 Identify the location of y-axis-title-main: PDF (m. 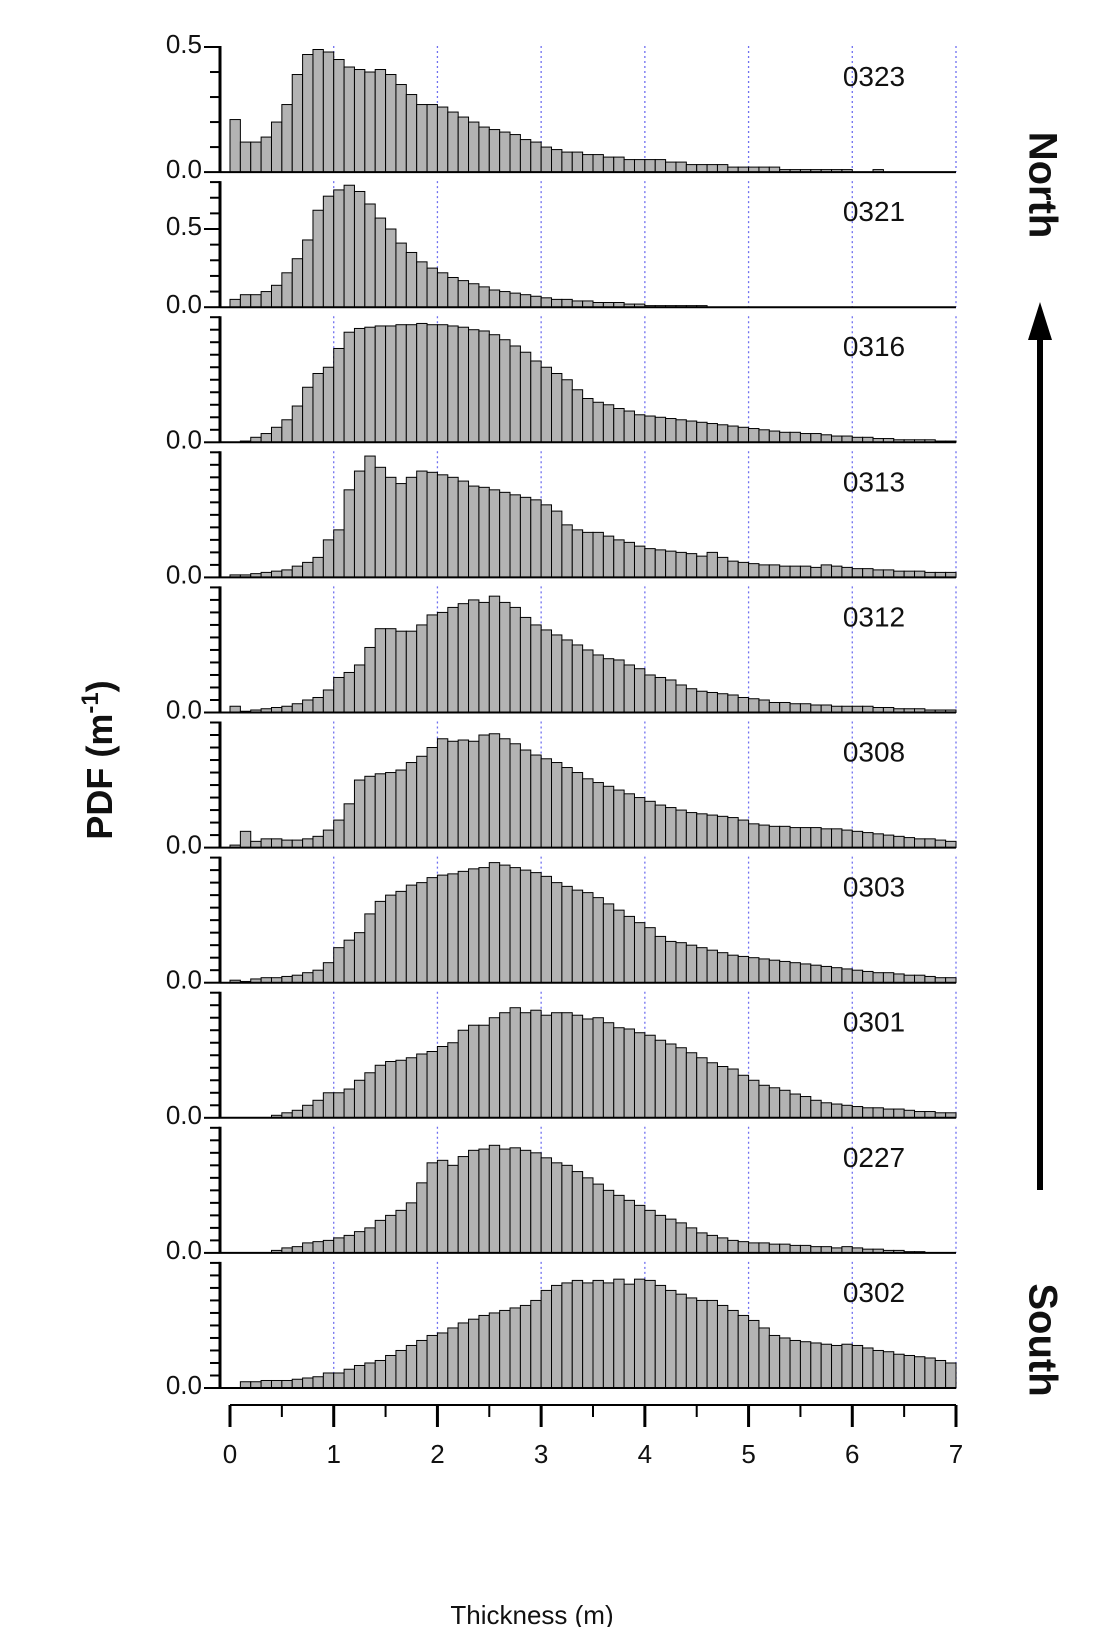
(99, 777).